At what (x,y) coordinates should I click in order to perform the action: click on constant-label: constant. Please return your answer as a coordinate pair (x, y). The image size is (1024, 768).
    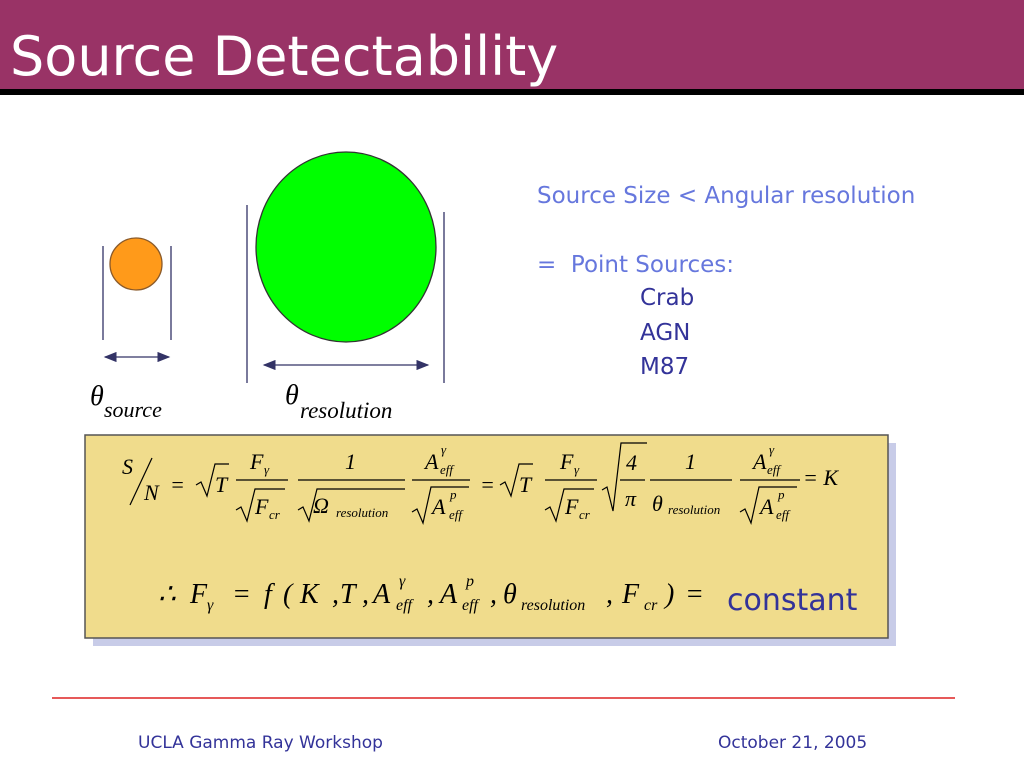
    Looking at the image, I should click on (792, 600).